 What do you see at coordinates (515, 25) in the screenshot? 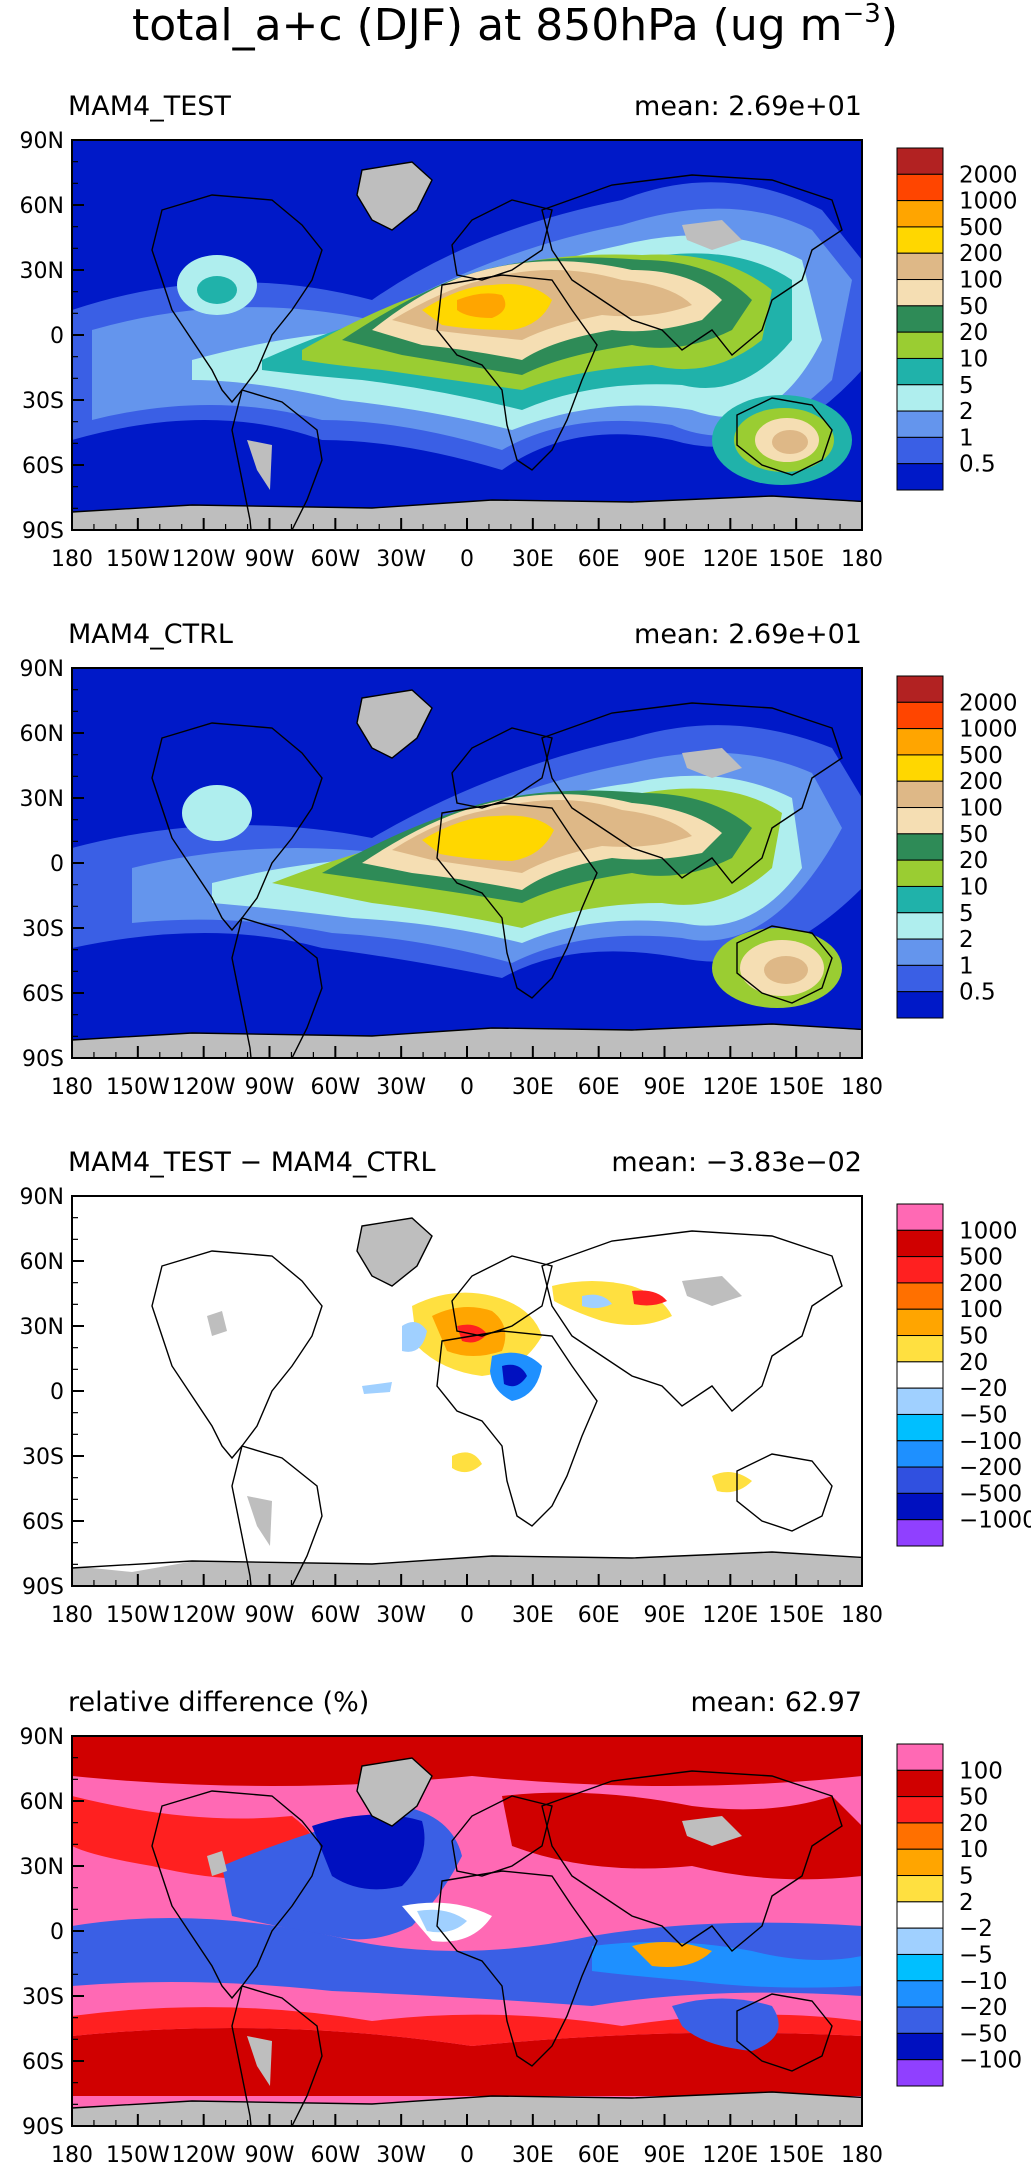
I see `figure-title: total_a+c (DJF) at 850hPa (ug m−3)` at bounding box center [515, 25].